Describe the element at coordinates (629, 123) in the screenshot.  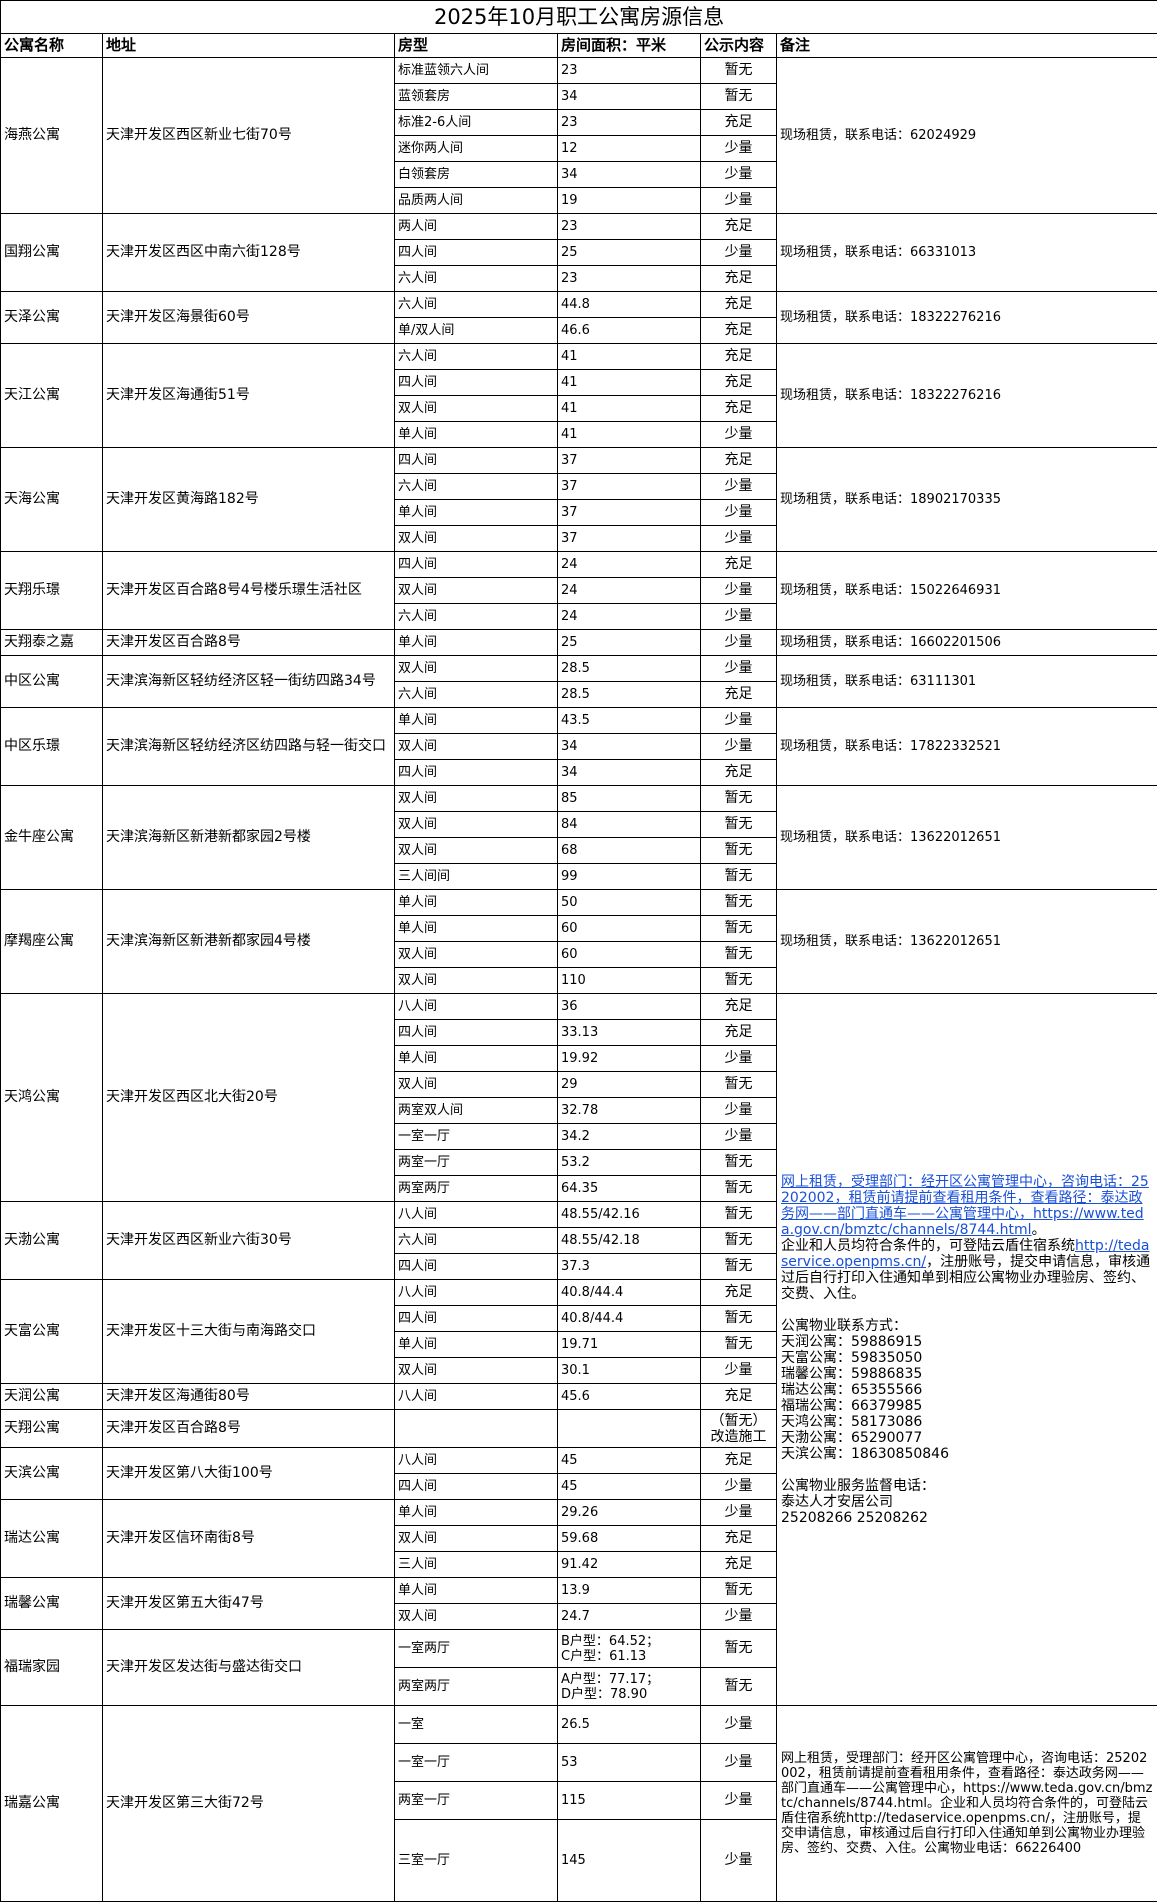
I see `room-area: 23` at that location.